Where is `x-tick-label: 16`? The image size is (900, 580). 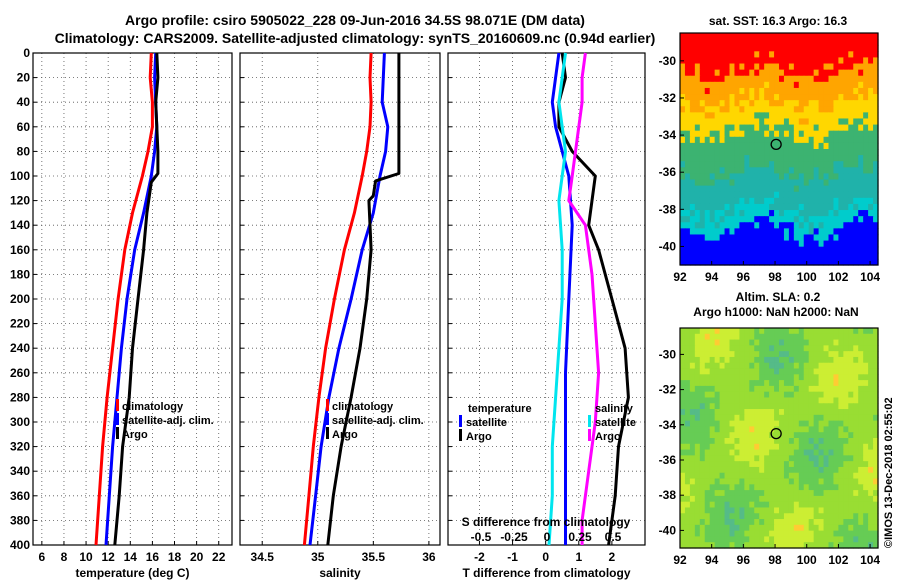 x-tick-label: 16 is located at coordinates (153, 557).